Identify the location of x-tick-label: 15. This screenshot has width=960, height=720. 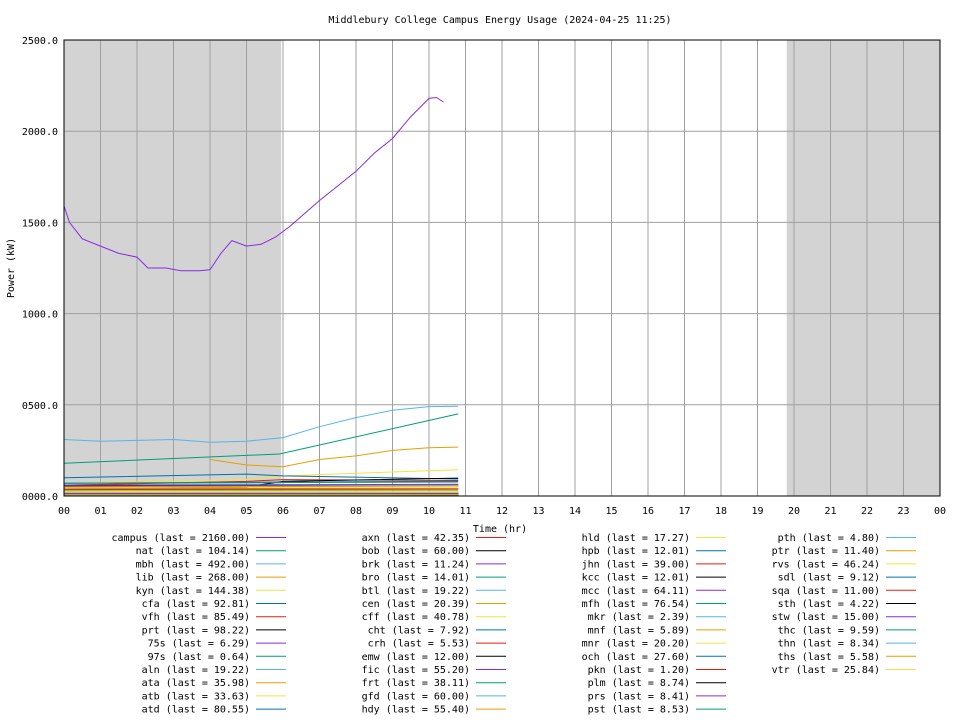
(611, 511).